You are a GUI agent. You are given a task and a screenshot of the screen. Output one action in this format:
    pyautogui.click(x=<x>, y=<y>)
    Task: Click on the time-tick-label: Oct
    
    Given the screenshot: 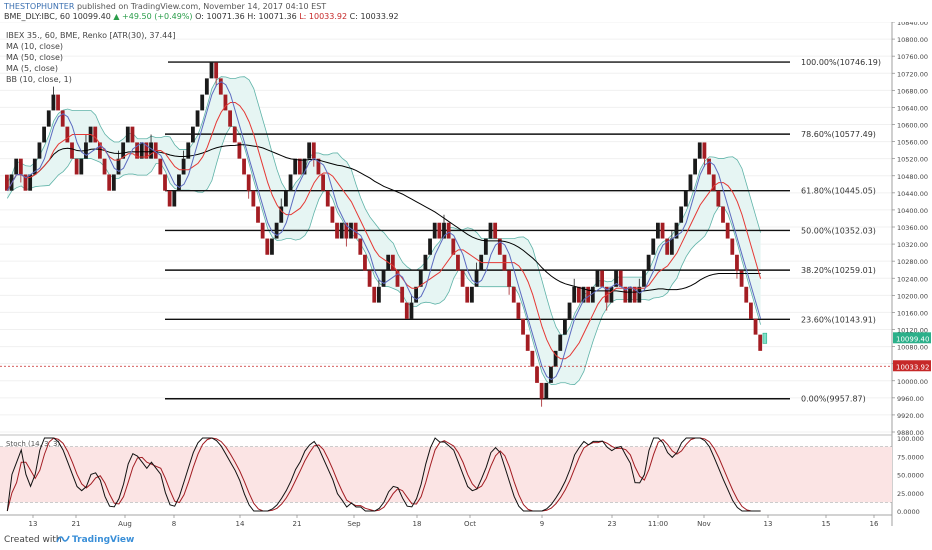 What is the action you would take?
    pyautogui.click(x=470, y=524)
    